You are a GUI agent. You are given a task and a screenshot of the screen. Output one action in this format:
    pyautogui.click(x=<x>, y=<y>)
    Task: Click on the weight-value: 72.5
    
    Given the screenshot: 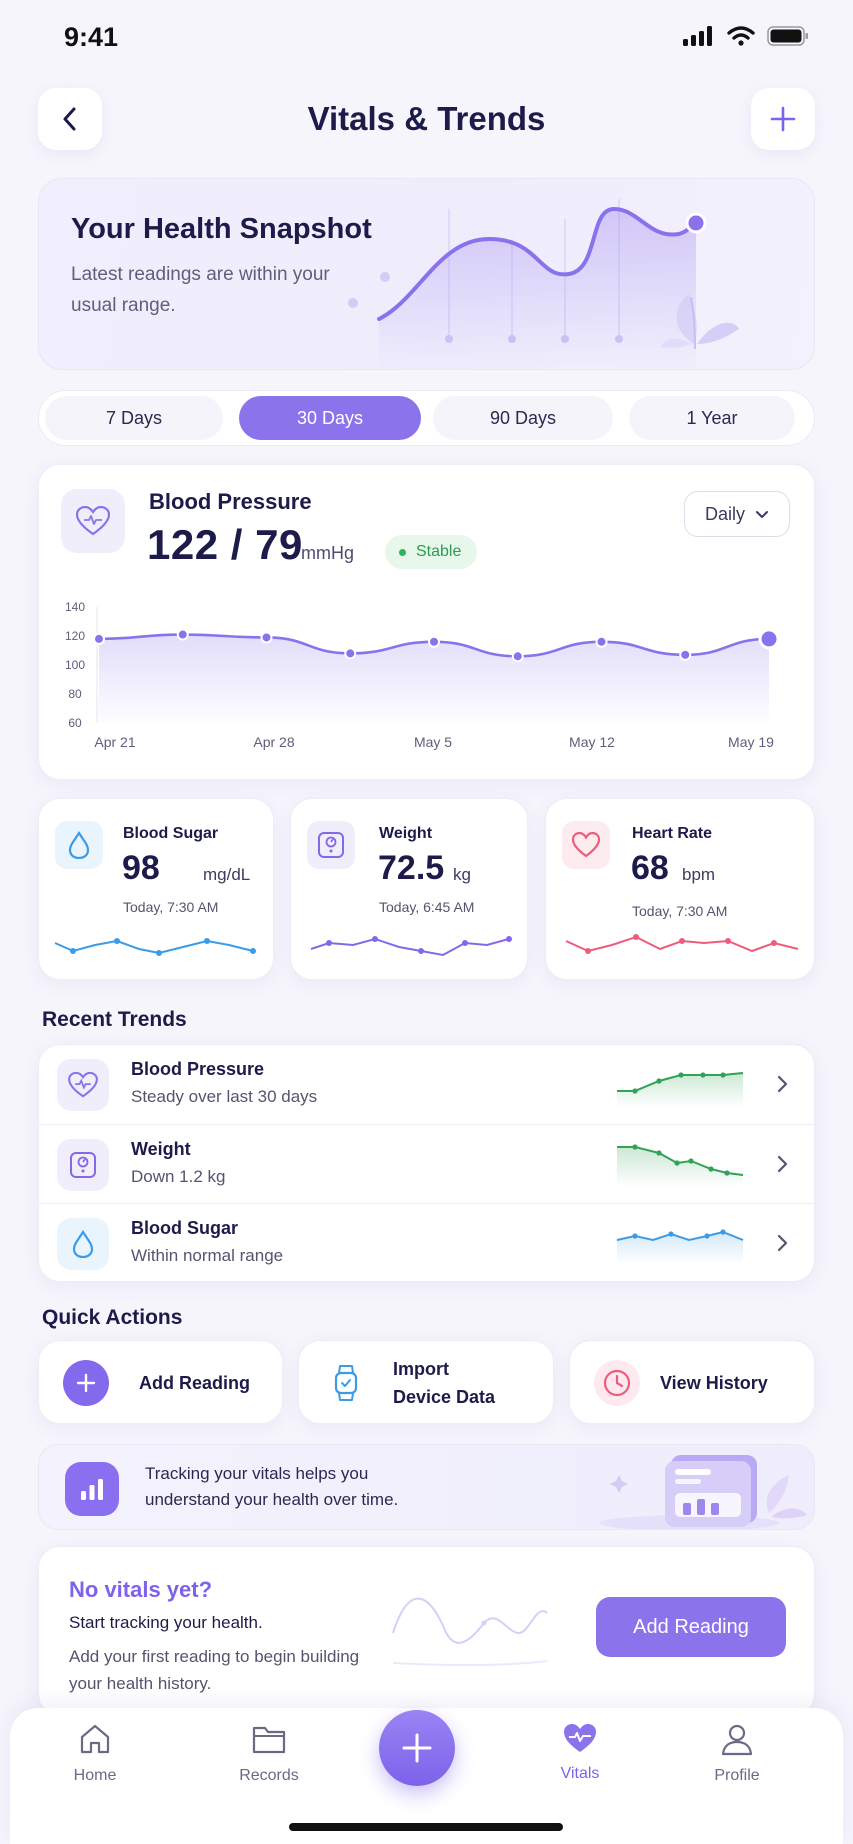 What is the action you would take?
    pyautogui.click(x=411, y=868)
    